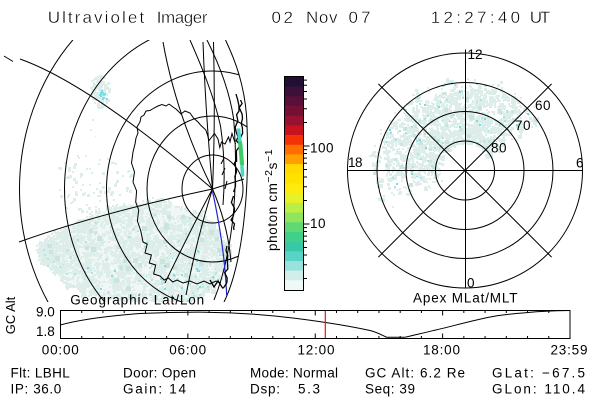 The width and height of the screenshot is (600, 405). What do you see at coordinates (415, 373) in the screenshot?
I see `svg-text: GC Alt: 6.2 Re` at bounding box center [415, 373].